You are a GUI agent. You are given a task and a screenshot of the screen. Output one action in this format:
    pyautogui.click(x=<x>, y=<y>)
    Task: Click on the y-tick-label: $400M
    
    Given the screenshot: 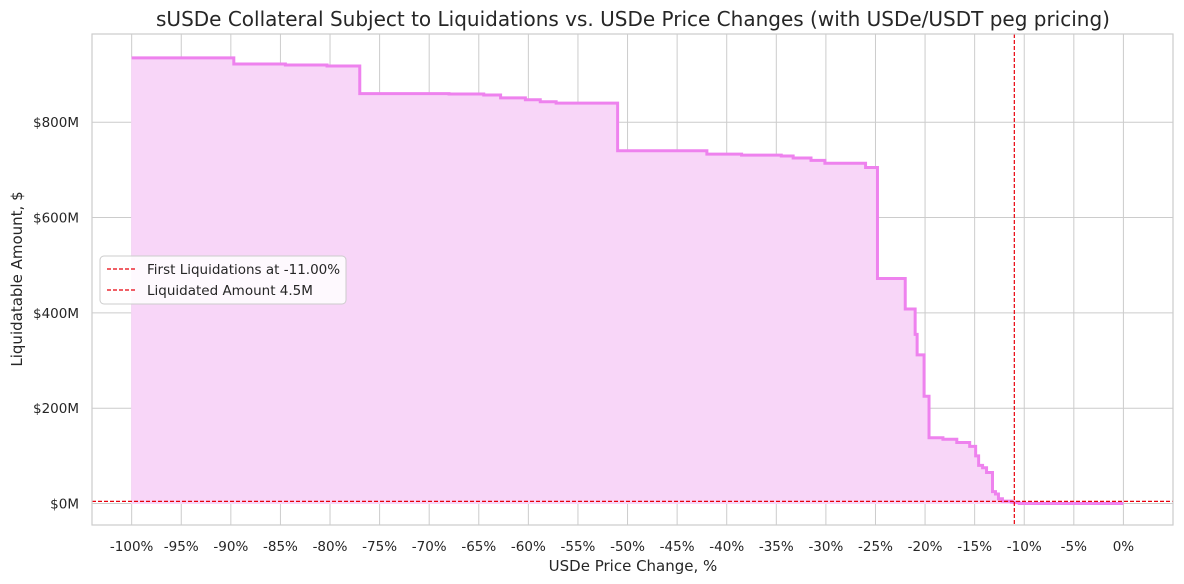 What is the action you would take?
    pyautogui.click(x=56, y=314)
    